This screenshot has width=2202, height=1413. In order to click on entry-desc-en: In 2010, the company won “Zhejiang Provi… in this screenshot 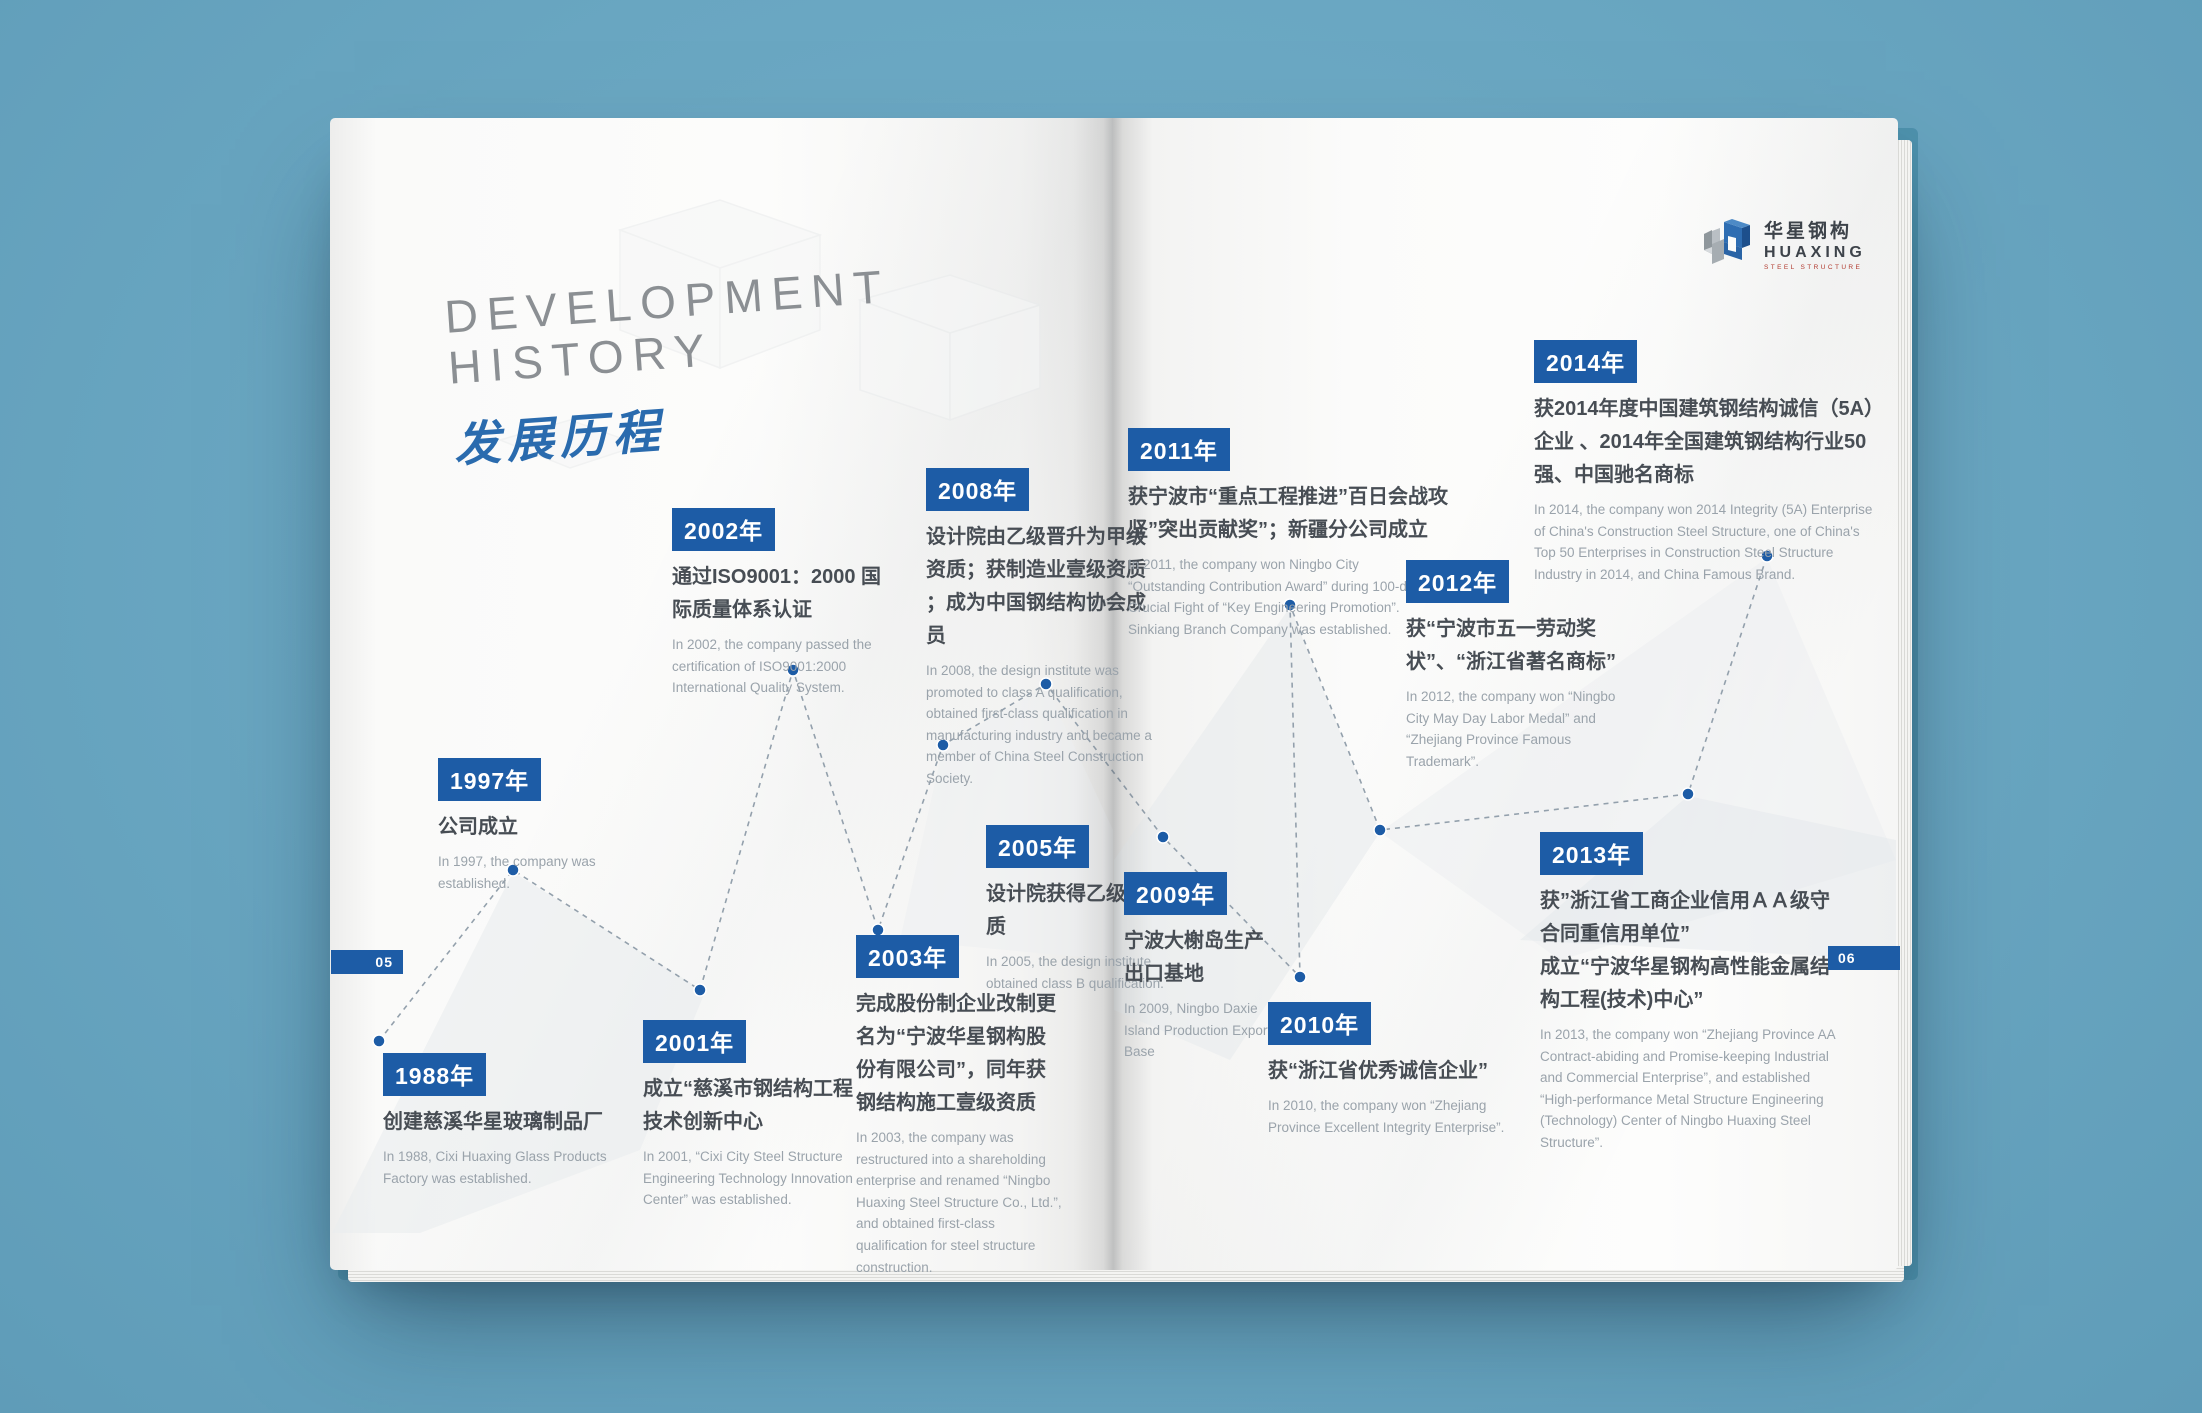, I will do `click(1386, 1116)`.